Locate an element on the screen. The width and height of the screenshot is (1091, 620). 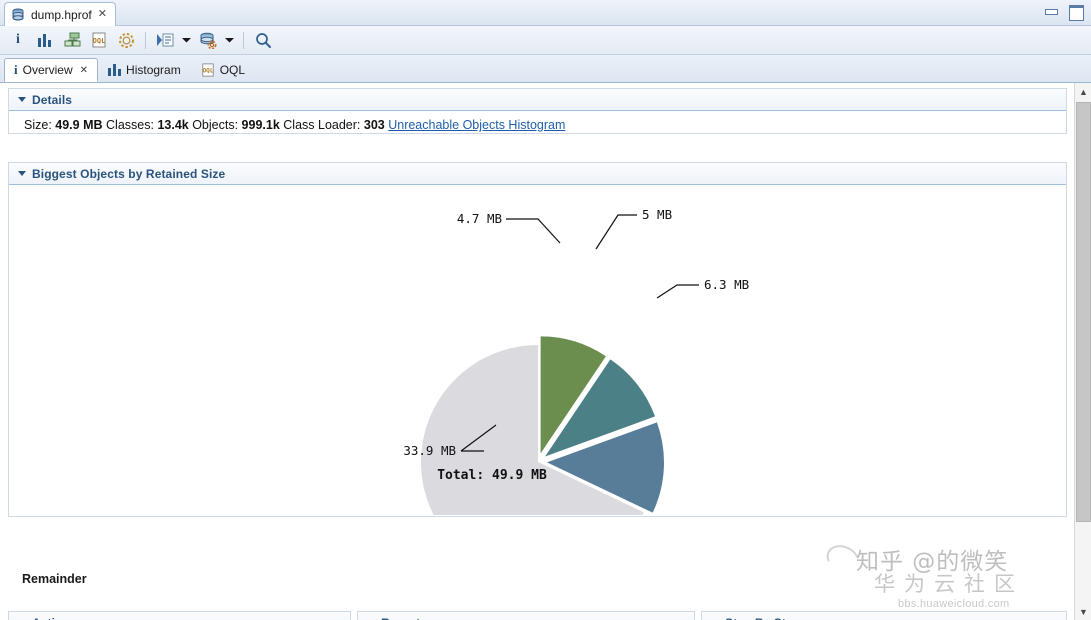
slice-remainder is located at coordinates (532, 430).